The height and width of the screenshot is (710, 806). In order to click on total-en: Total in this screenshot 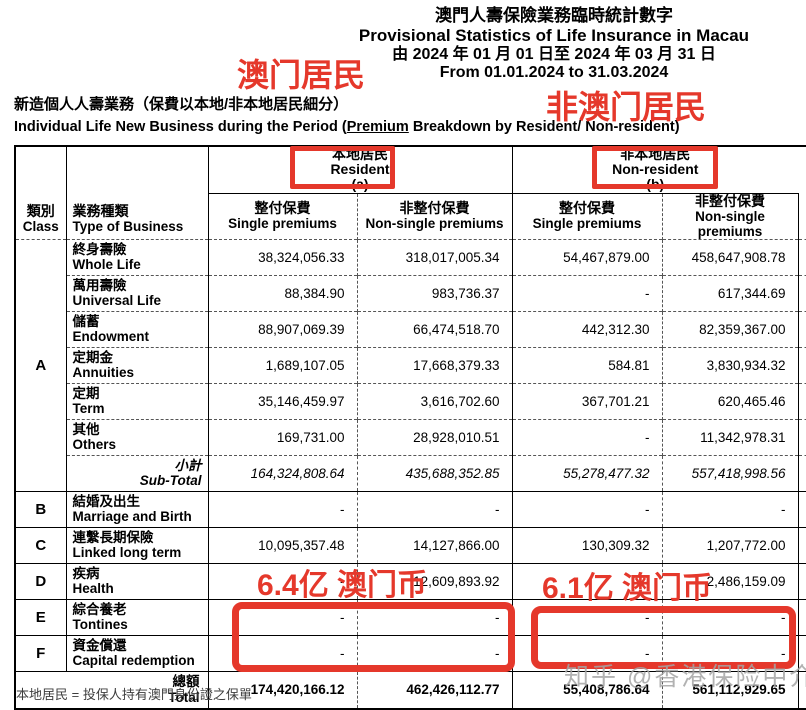, I will do `click(184, 697)`.